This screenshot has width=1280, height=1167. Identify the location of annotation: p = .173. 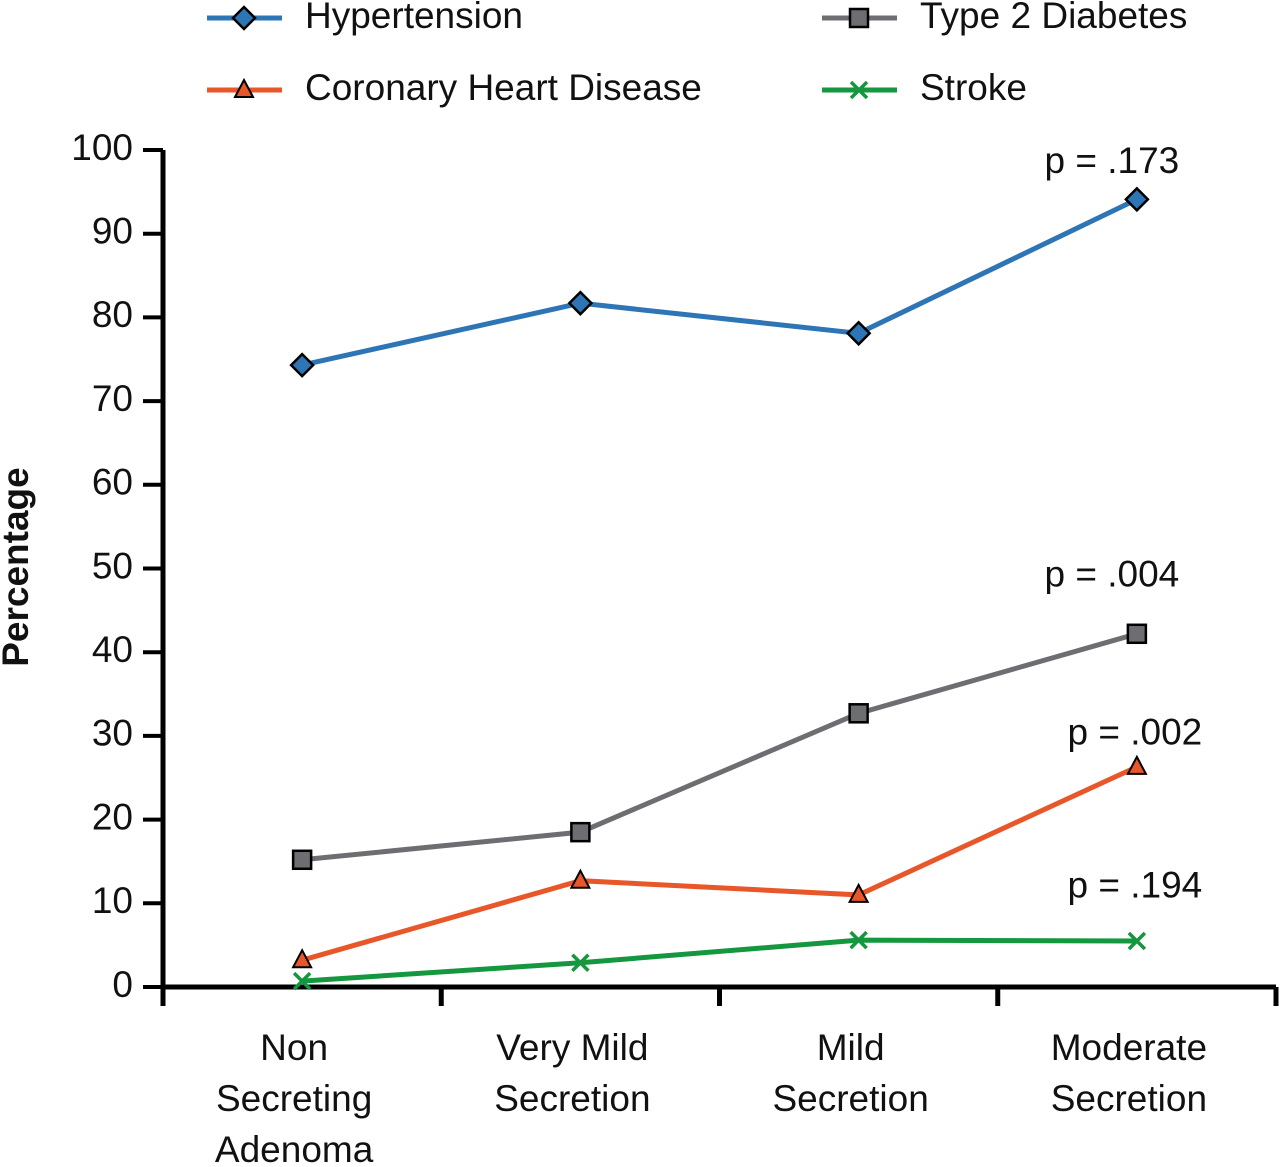
(1111, 160).